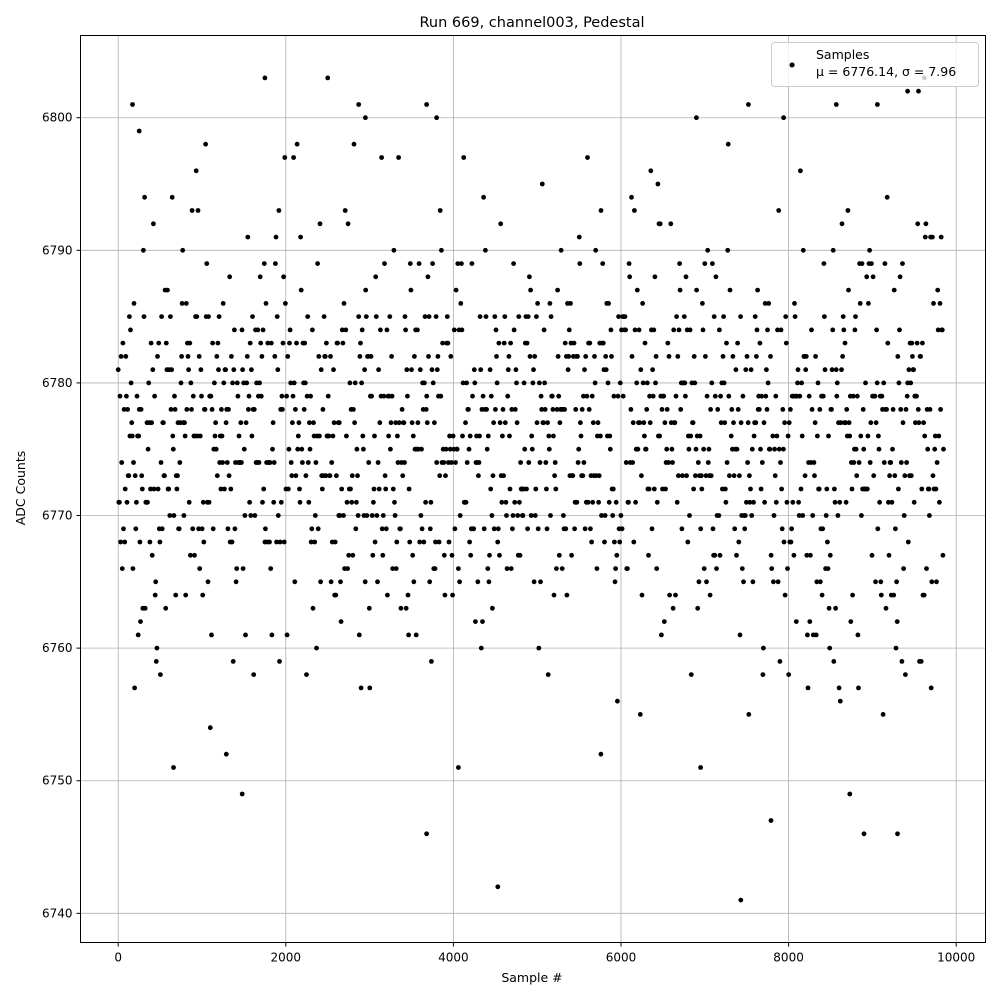  I want to click on y-tick-label: 6760, so click(57, 648).